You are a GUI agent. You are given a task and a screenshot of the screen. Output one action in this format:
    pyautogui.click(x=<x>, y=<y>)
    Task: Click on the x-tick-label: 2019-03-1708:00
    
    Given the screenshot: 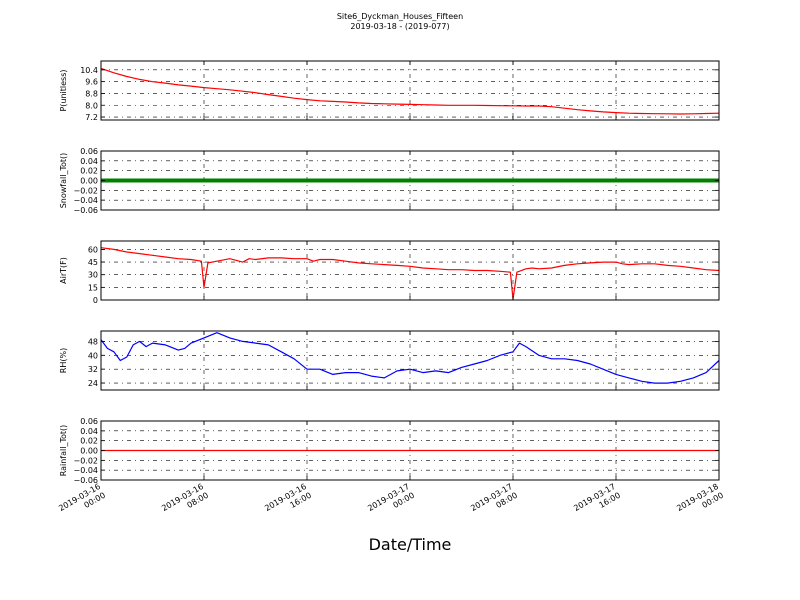 What is the action you would take?
    pyautogui.click(x=494, y=502)
    